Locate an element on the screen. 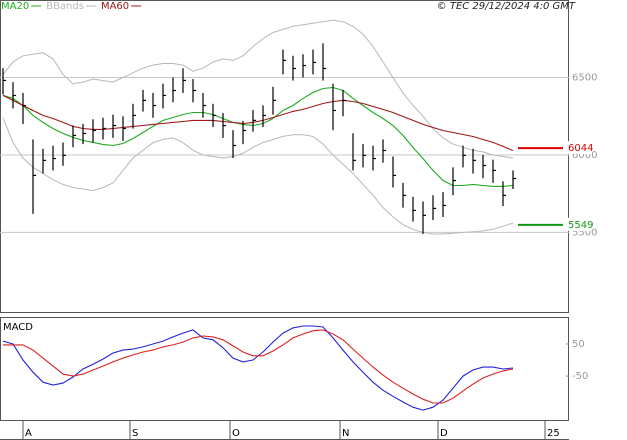 This screenshot has height=440, width=627. panel-title: MACD is located at coordinates (18, 327).